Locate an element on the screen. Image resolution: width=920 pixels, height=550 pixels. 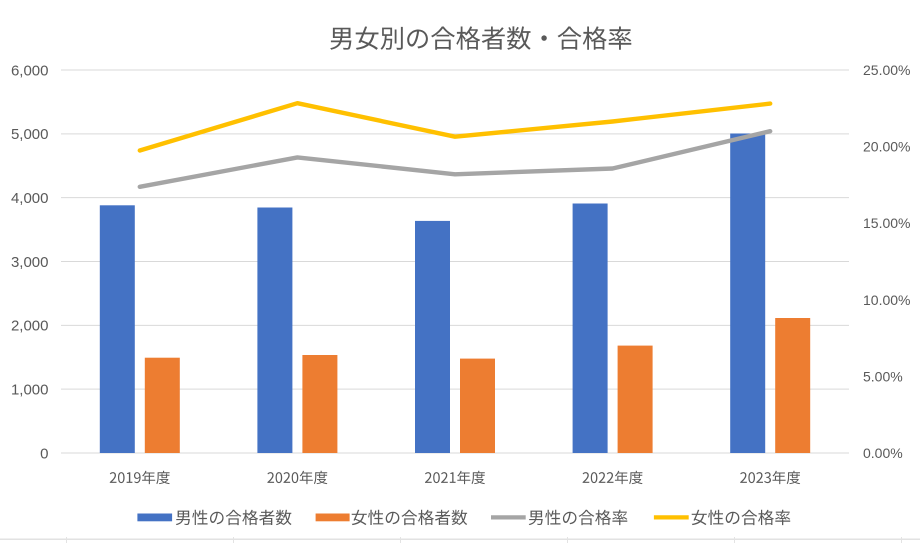
svg-text: 0 is located at coordinates (44, 453).